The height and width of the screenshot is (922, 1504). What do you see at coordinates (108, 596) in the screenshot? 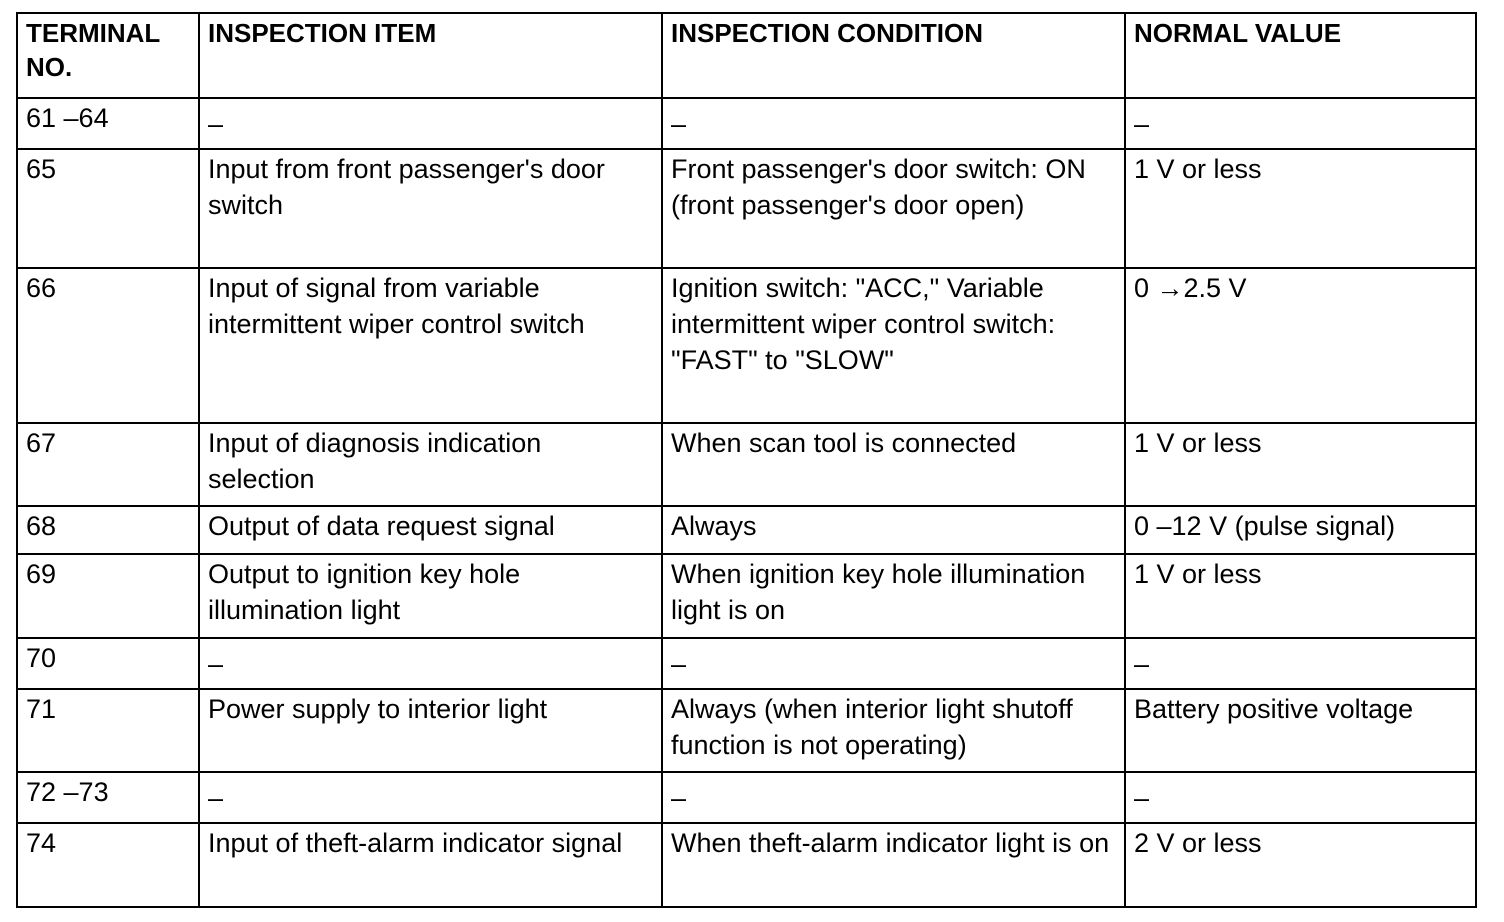
I see `cell-terminal: 69` at bounding box center [108, 596].